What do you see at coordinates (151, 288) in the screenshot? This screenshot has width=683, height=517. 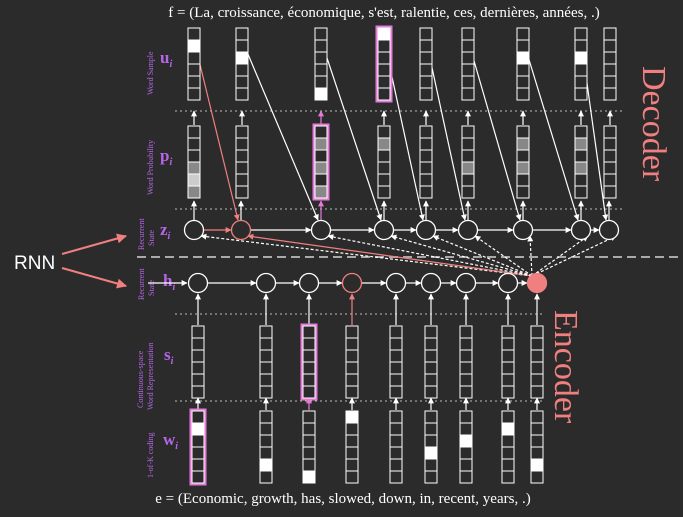 I see `side-label-encoder-state-2: State` at bounding box center [151, 288].